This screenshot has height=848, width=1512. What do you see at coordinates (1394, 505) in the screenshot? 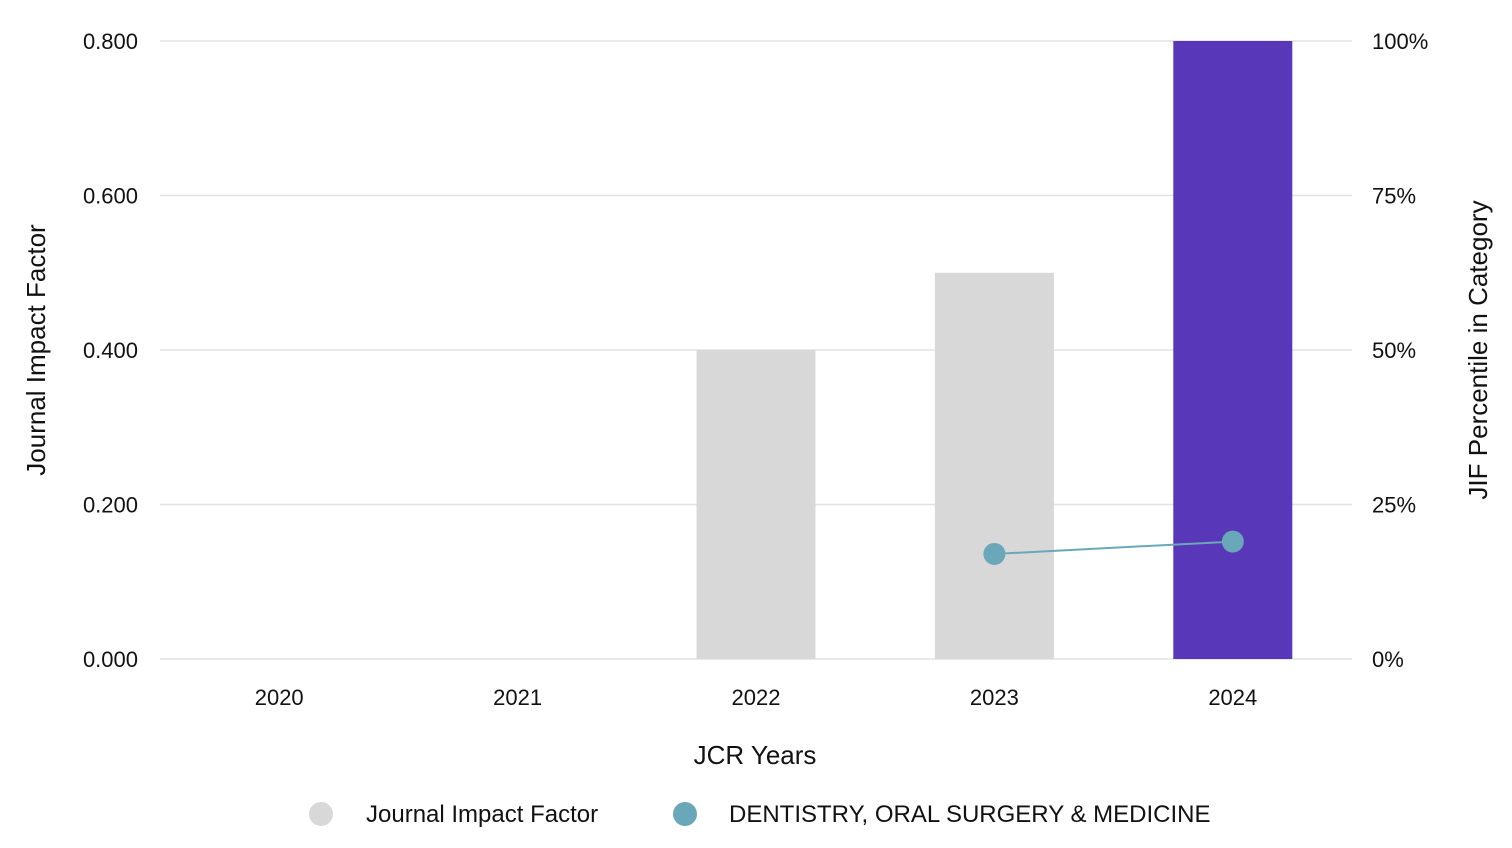
I see `y2-tick-label: 25%` at bounding box center [1394, 505].